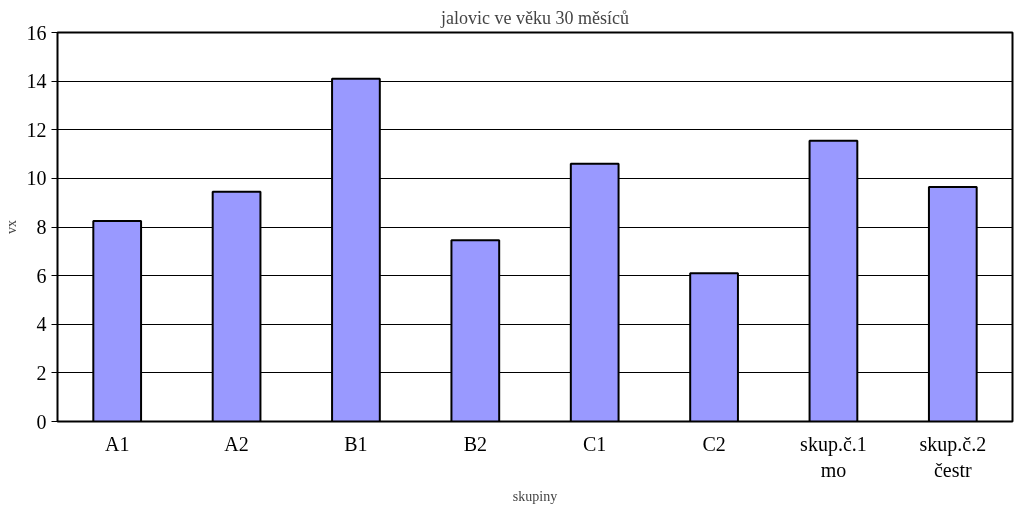 The image size is (1024, 506). I want to click on x-tick-label: A2, so click(236, 443).